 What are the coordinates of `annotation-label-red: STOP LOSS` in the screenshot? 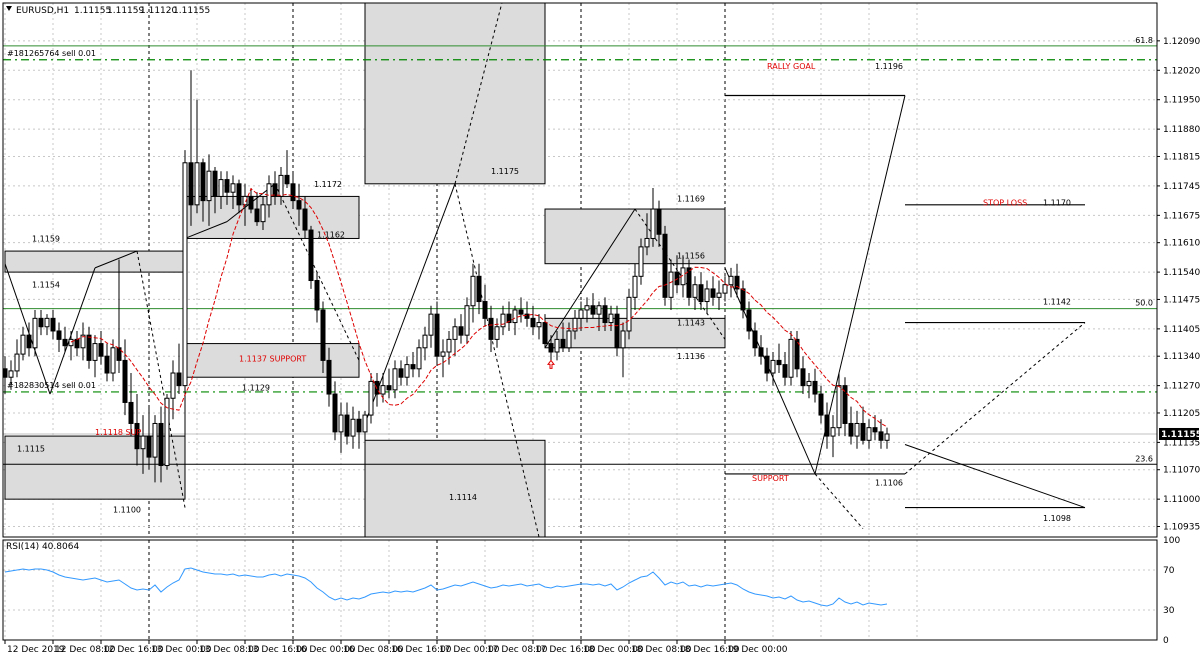 It's located at (1005, 203).